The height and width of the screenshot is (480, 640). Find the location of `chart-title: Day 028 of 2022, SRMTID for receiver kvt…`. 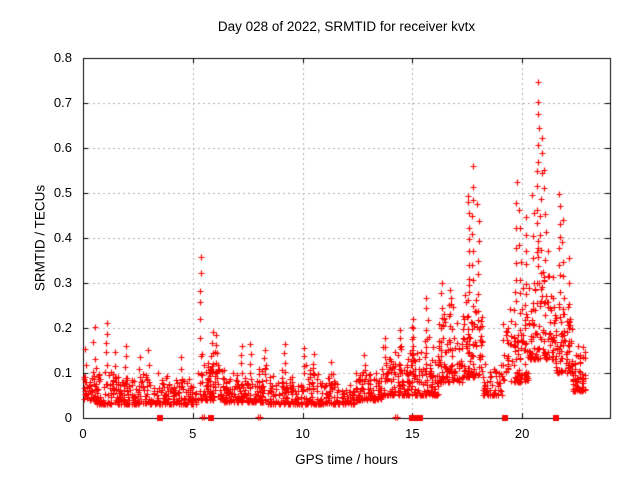

chart-title: Day 028 of 2022, SRMTID for receiver kvt… is located at coordinates (346, 26).